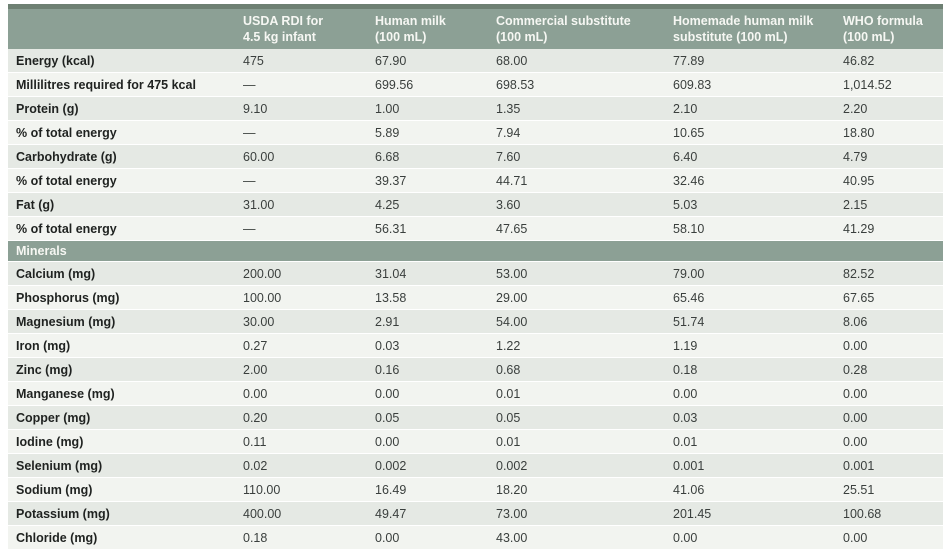 This screenshot has width=951, height=557. I want to click on cell-value: 16.49, so click(391, 489).